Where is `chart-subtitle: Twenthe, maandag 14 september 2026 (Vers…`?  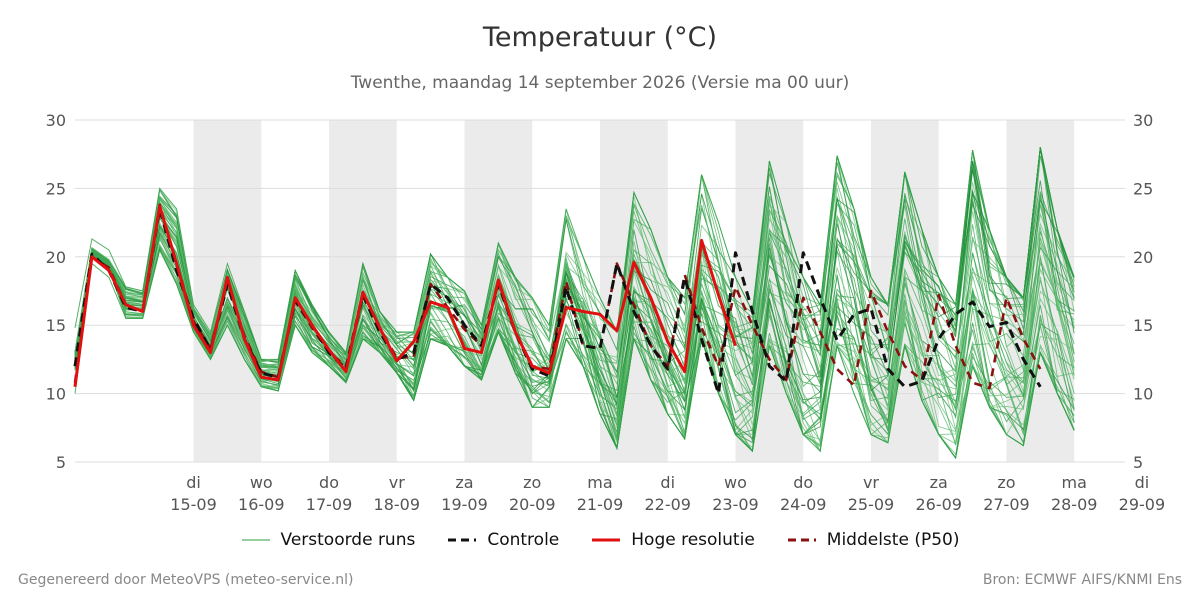 chart-subtitle: Twenthe, maandag 14 september 2026 (Vers… is located at coordinates (600, 83).